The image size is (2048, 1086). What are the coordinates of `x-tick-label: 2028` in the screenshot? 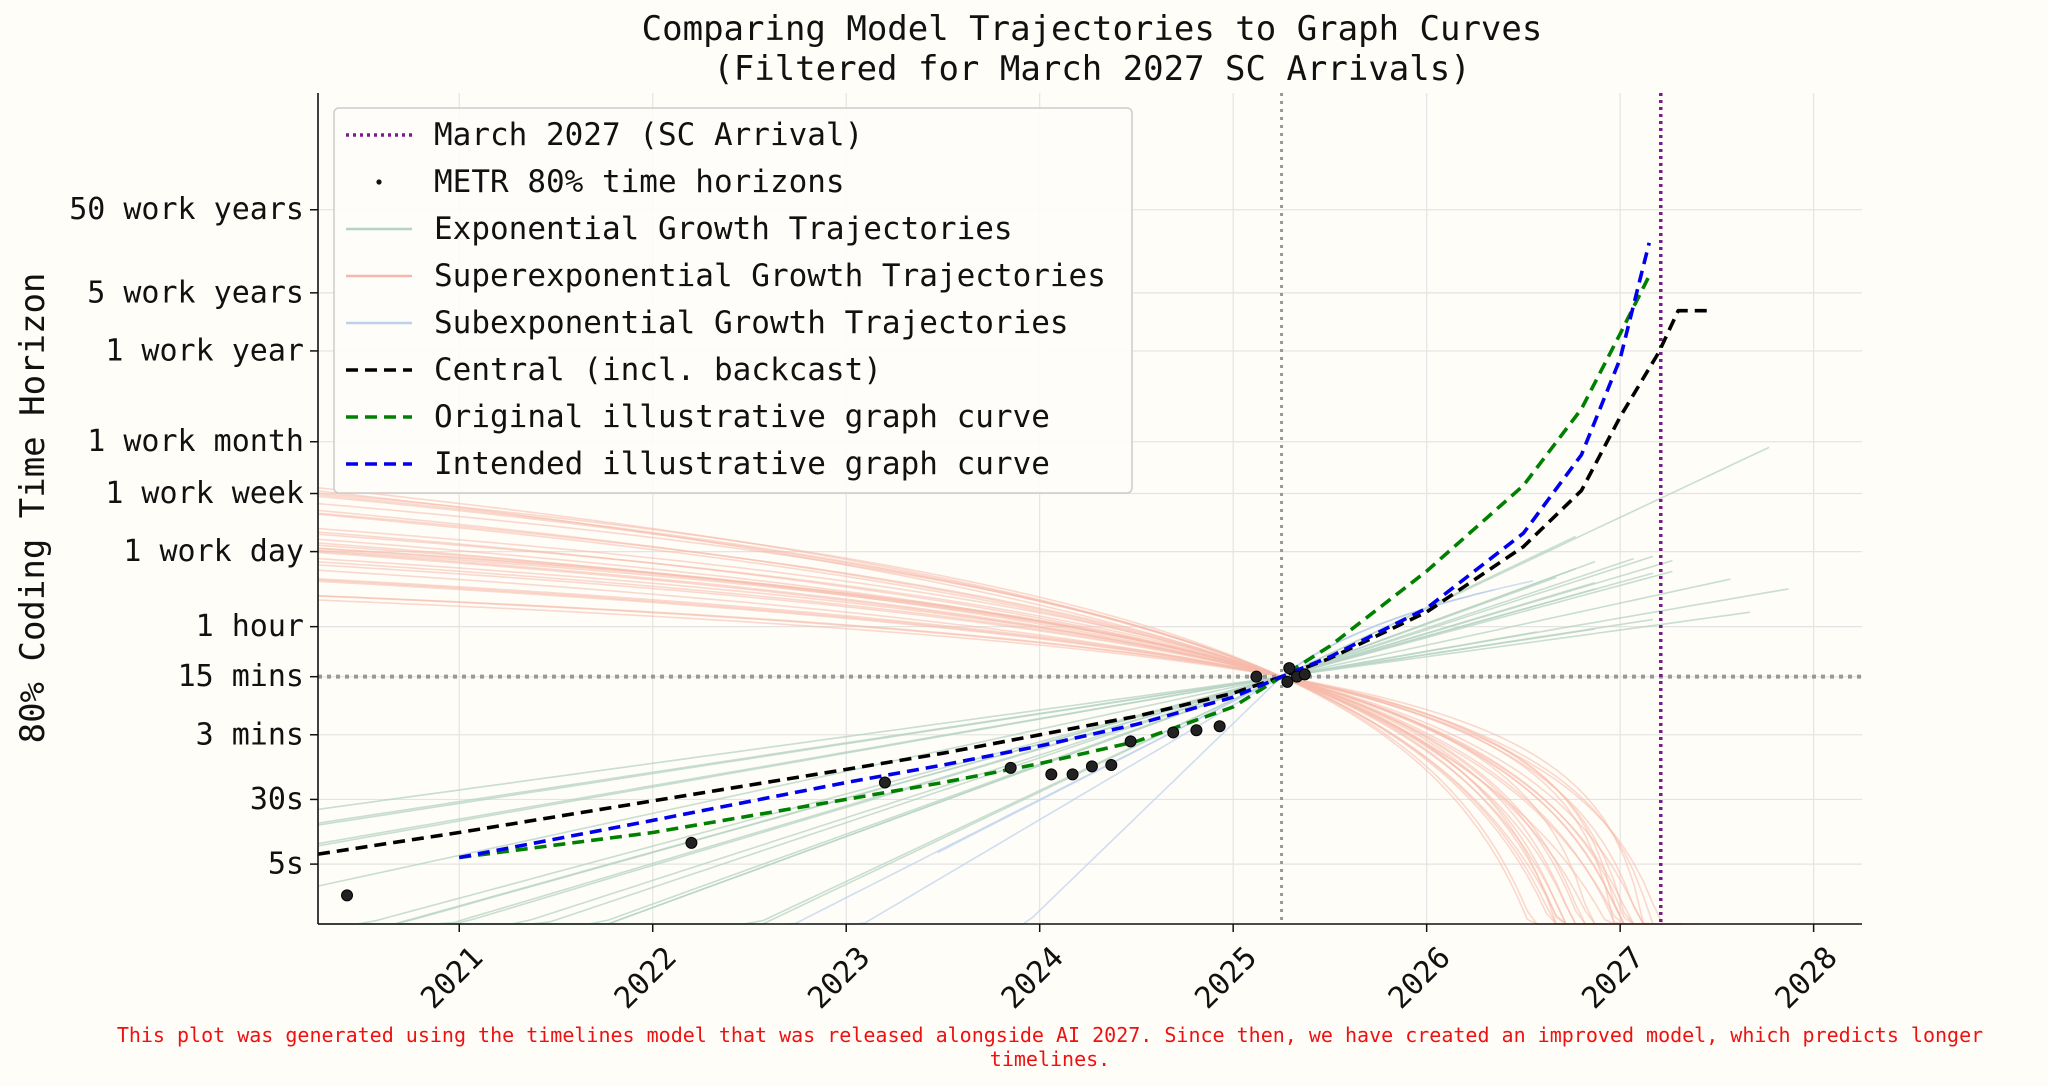 It's located at (1807, 978).